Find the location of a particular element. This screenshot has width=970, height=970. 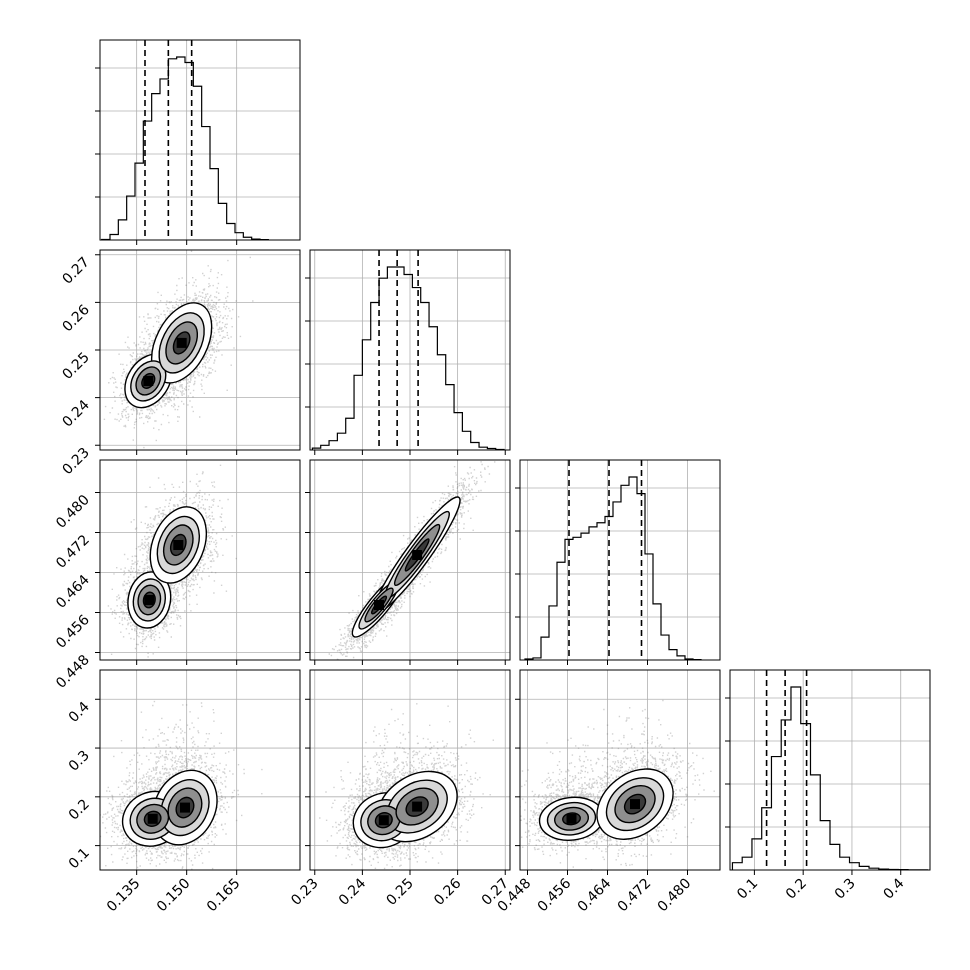

x-tick-label: 0.23 is located at coordinates (304, 892).